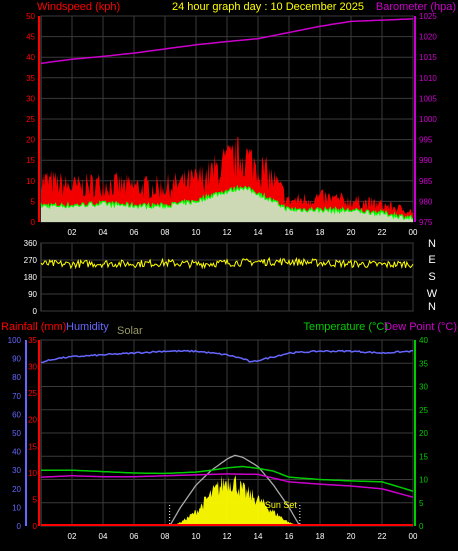 The width and height of the screenshot is (458, 551). I want to click on sunset-label: Sun Set, so click(281, 505).